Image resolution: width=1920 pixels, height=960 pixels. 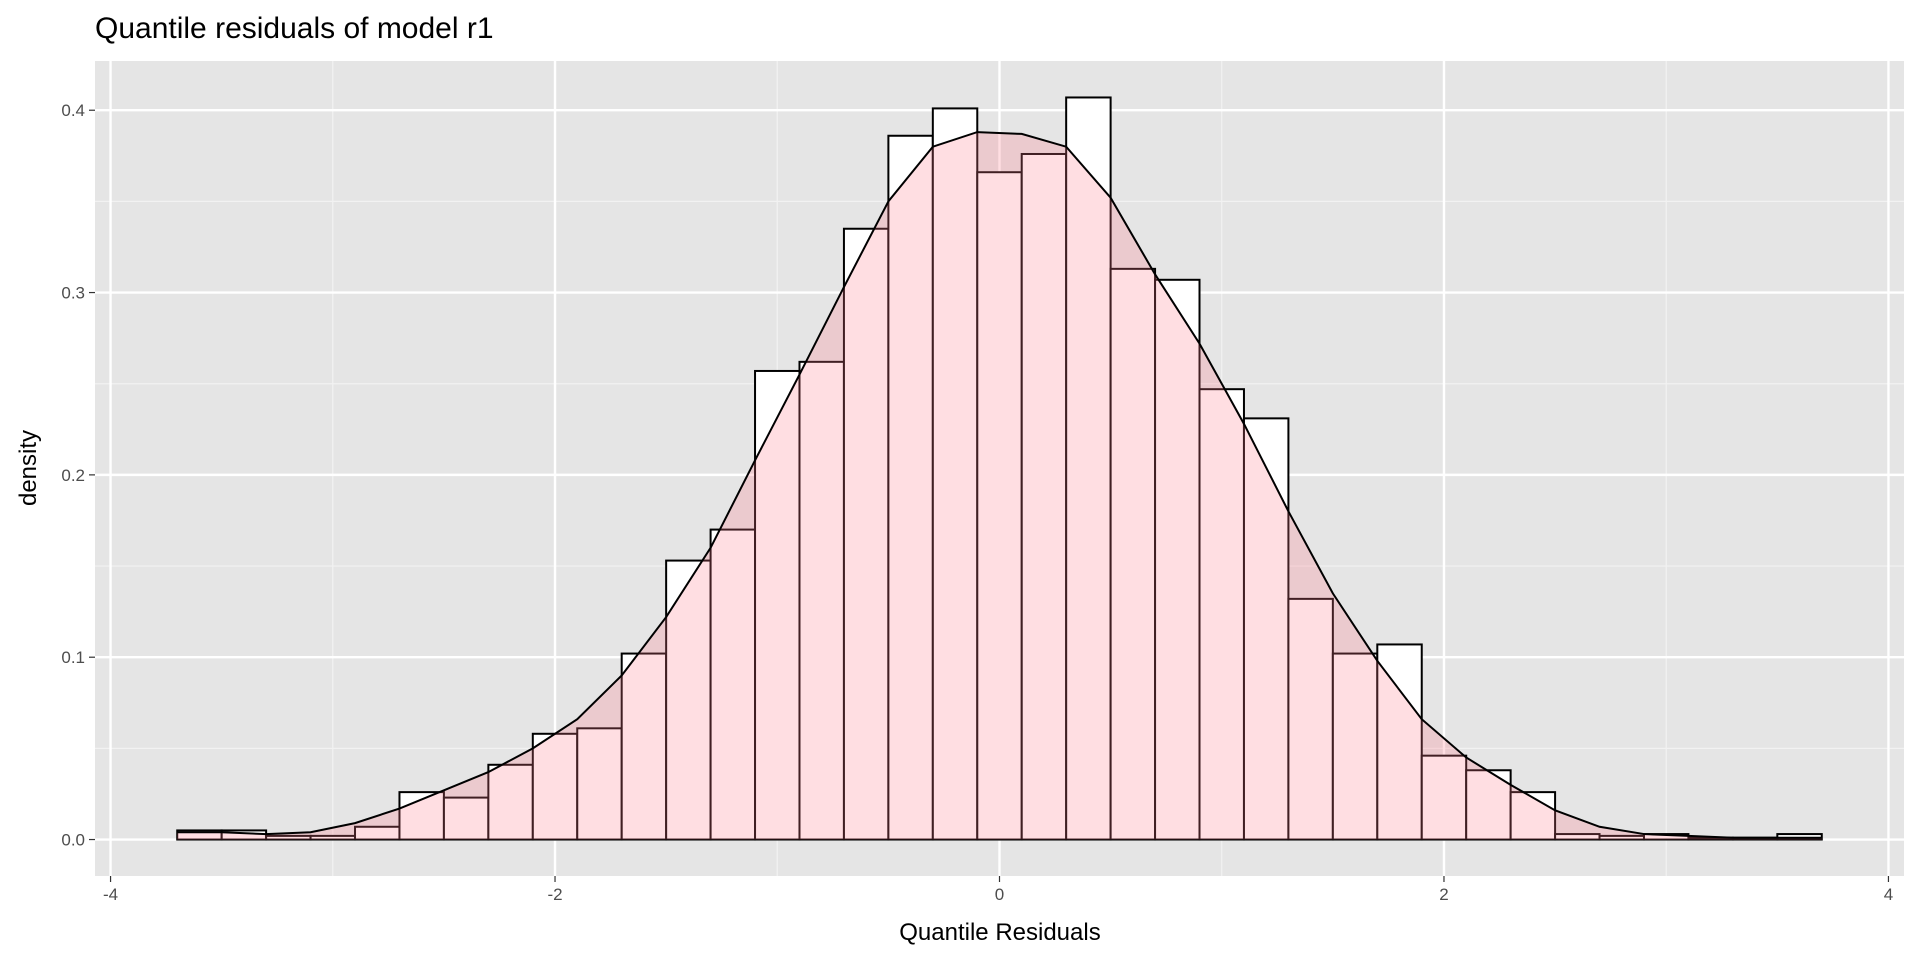 What do you see at coordinates (554, 894) in the screenshot?
I see `x-tick-label: -2` at bounding box center [554, 894].